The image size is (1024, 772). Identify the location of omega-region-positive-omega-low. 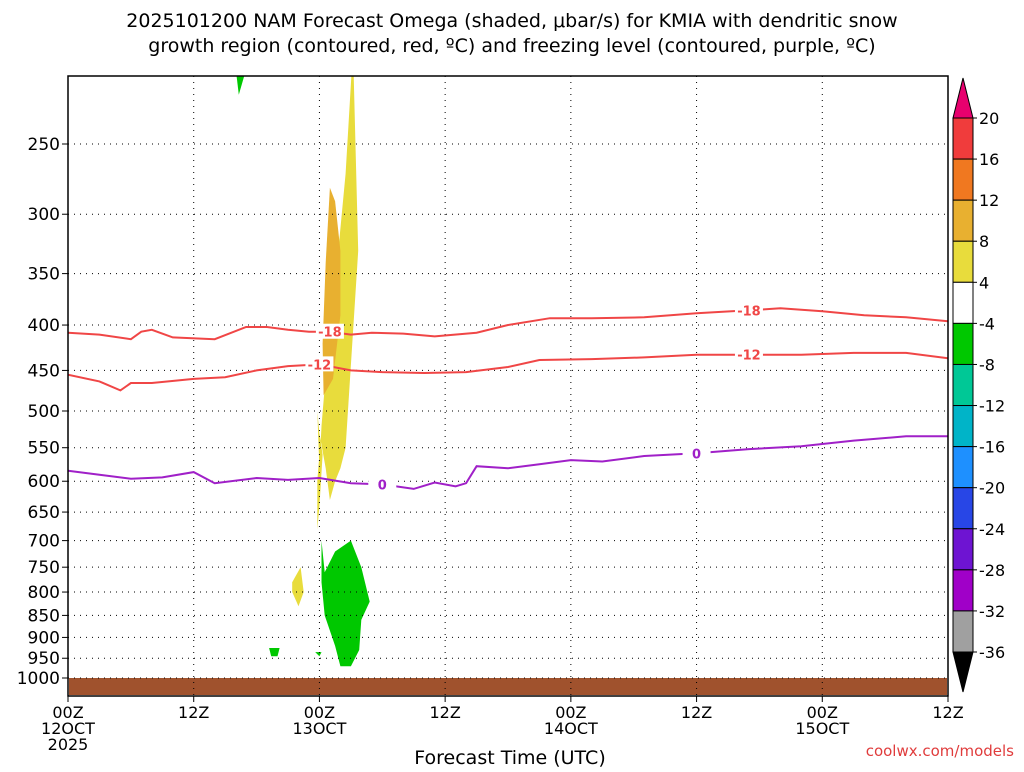
(298, 587).